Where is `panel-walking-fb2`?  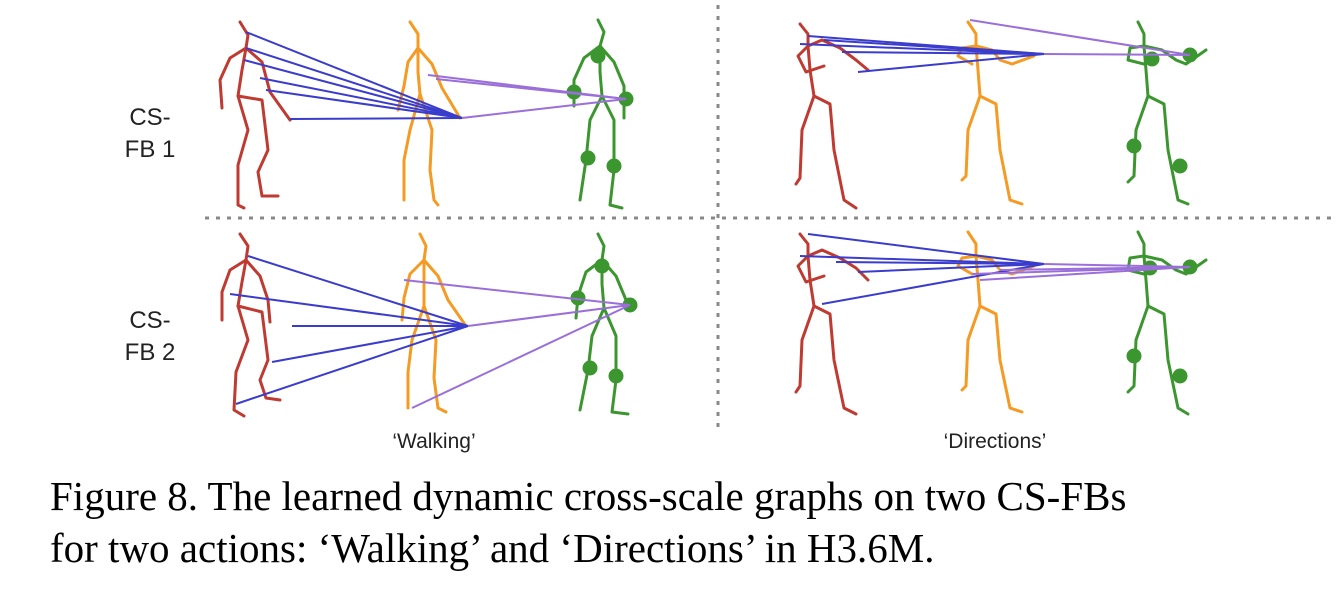 panel-walking-fb2 is located at coordinates (429, 325).